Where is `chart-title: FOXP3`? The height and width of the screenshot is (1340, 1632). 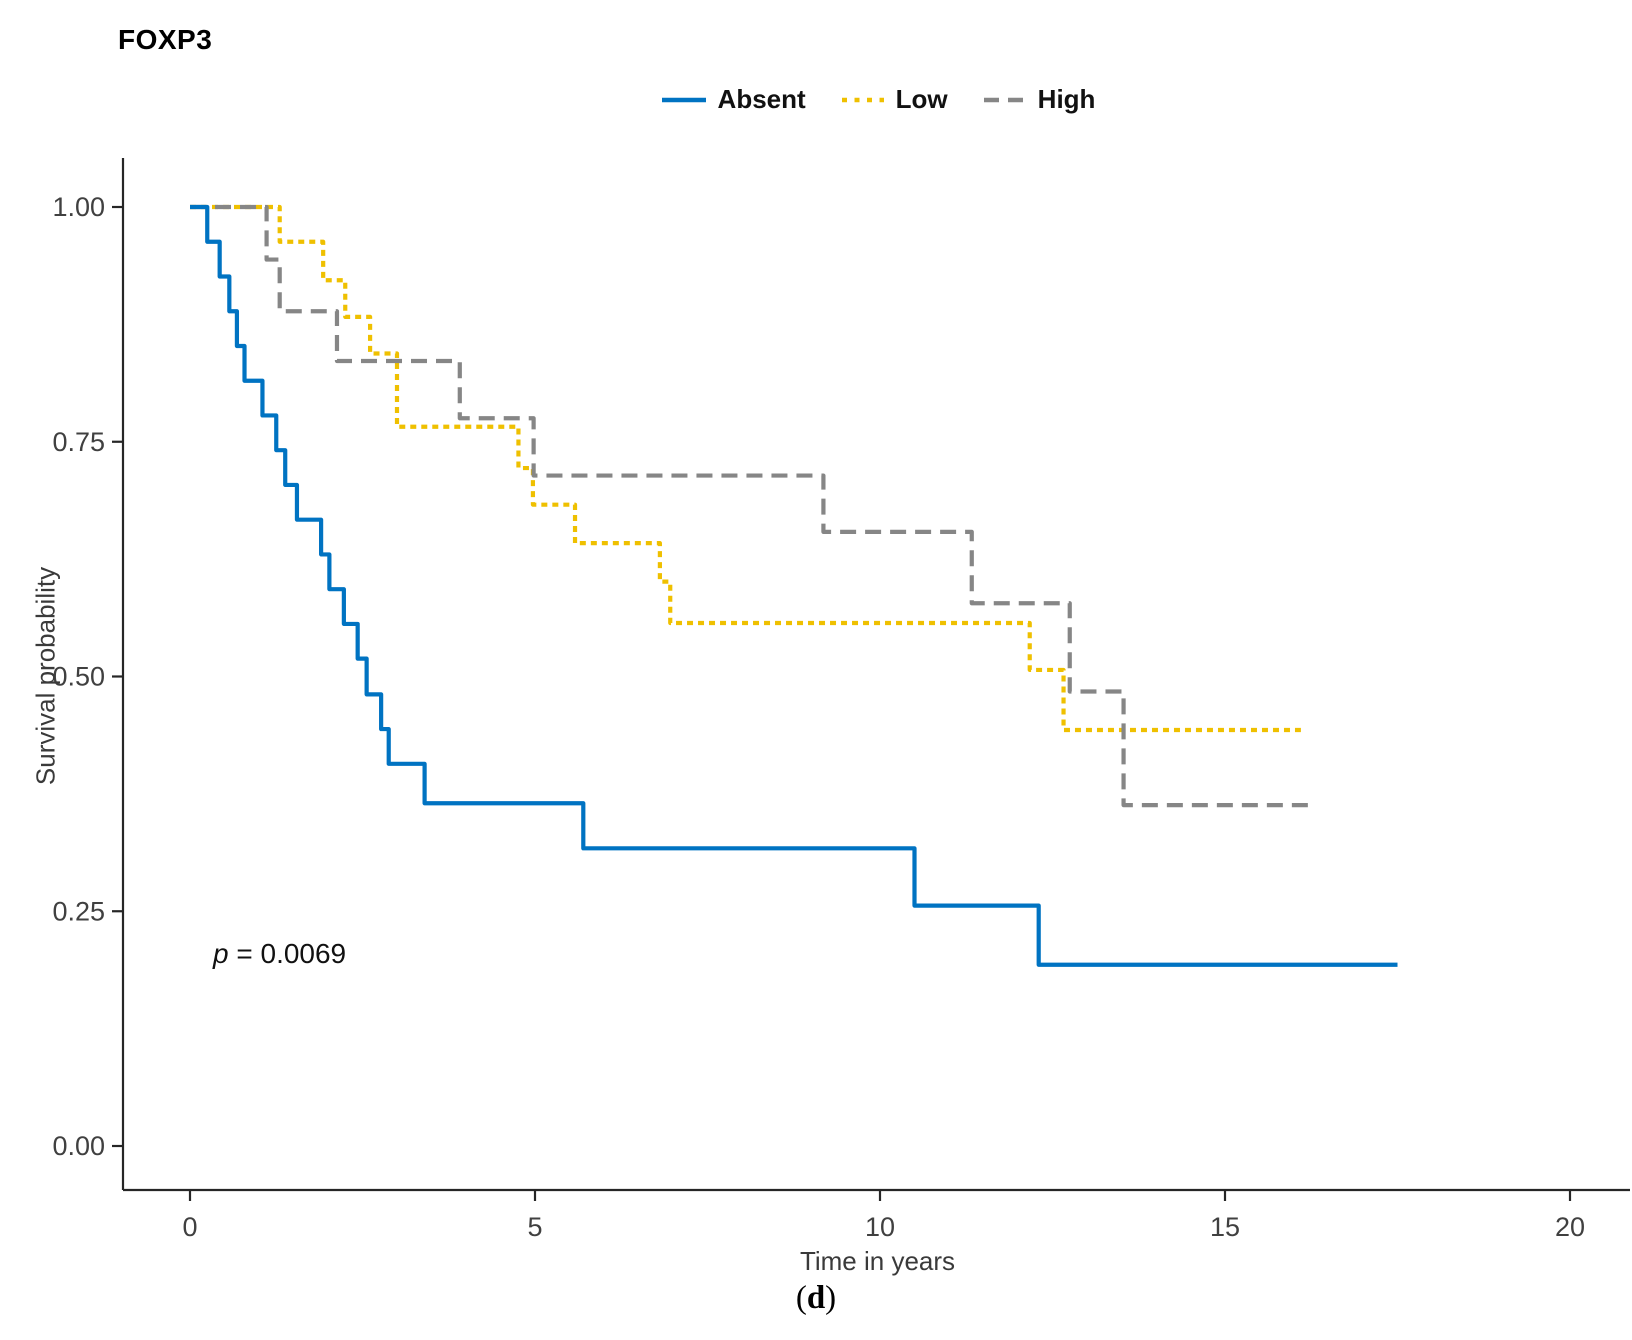
chart-title: FOXP3 is located at coordinates (165, 39).